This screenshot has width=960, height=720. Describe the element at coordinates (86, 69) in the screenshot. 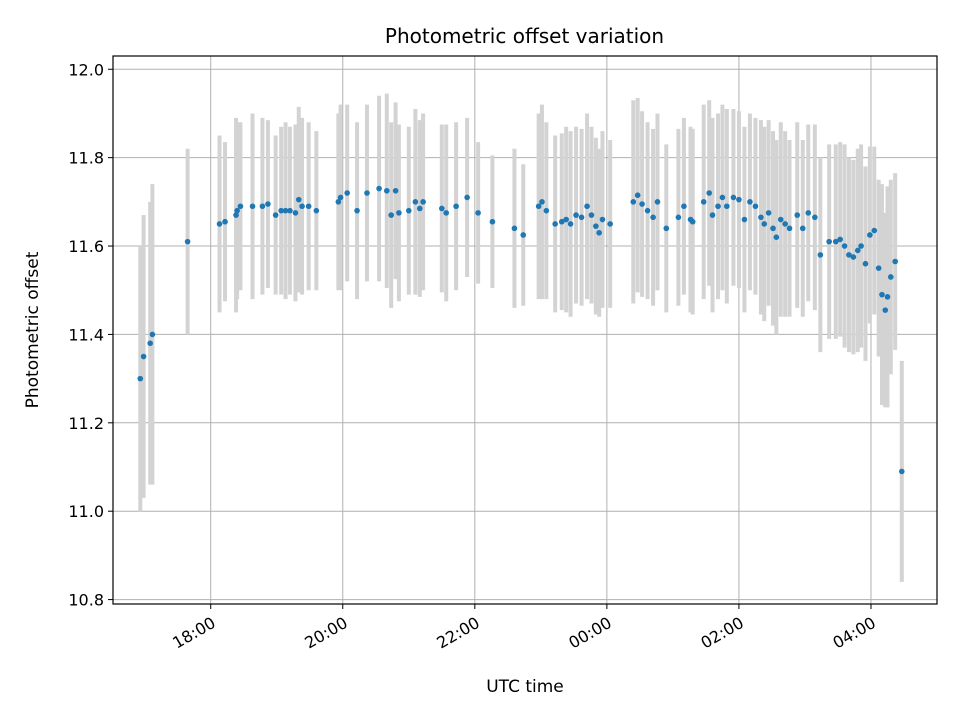

I see `y-tick-label: 12.0` at that location.